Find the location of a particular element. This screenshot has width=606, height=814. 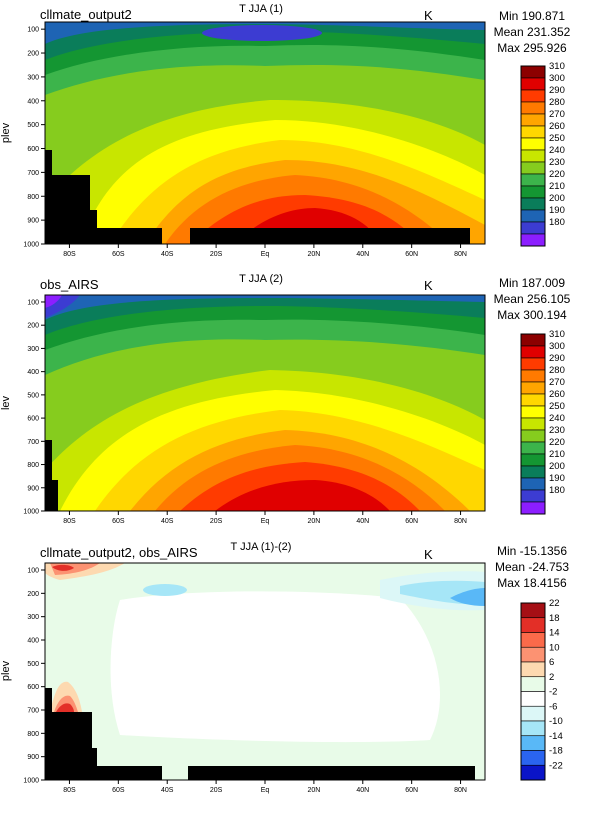

panel-1-stat-max: Max 295.926 is located at coordinates (532, 48).